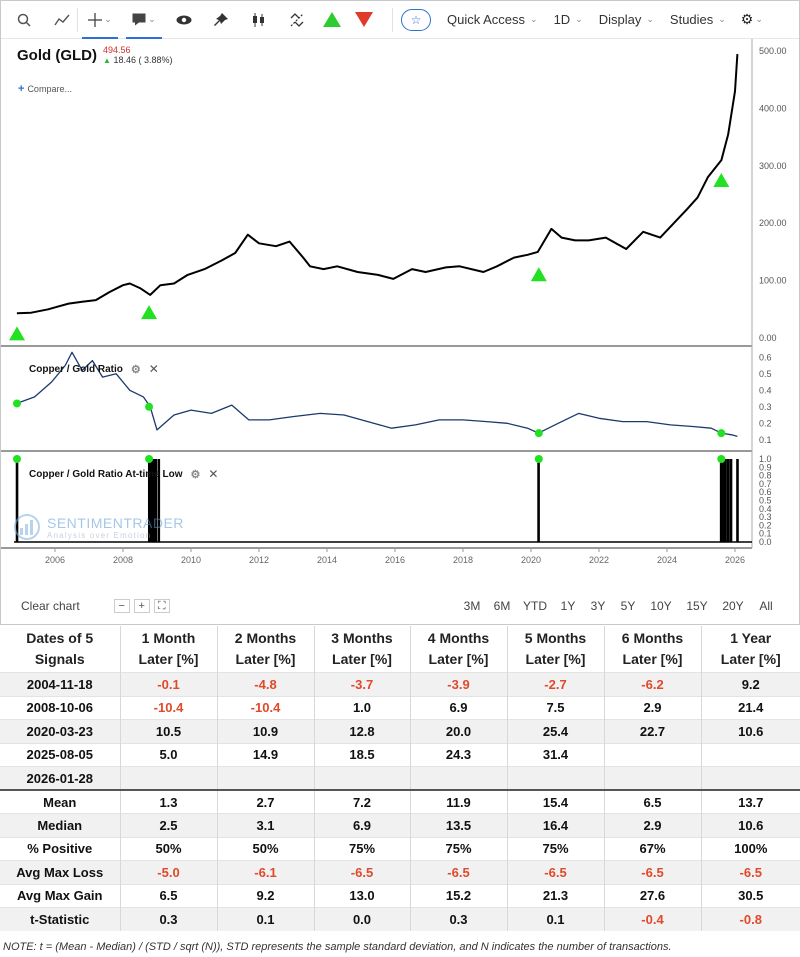 This screenshot has height=957, width=800. What do you see at coordinates (400, 825) in the screenshot?
I see `summary-row: Median 2.5 3.1 6.9 13.5 16.4 2.9 10.6` at bounding box center [400, 825].